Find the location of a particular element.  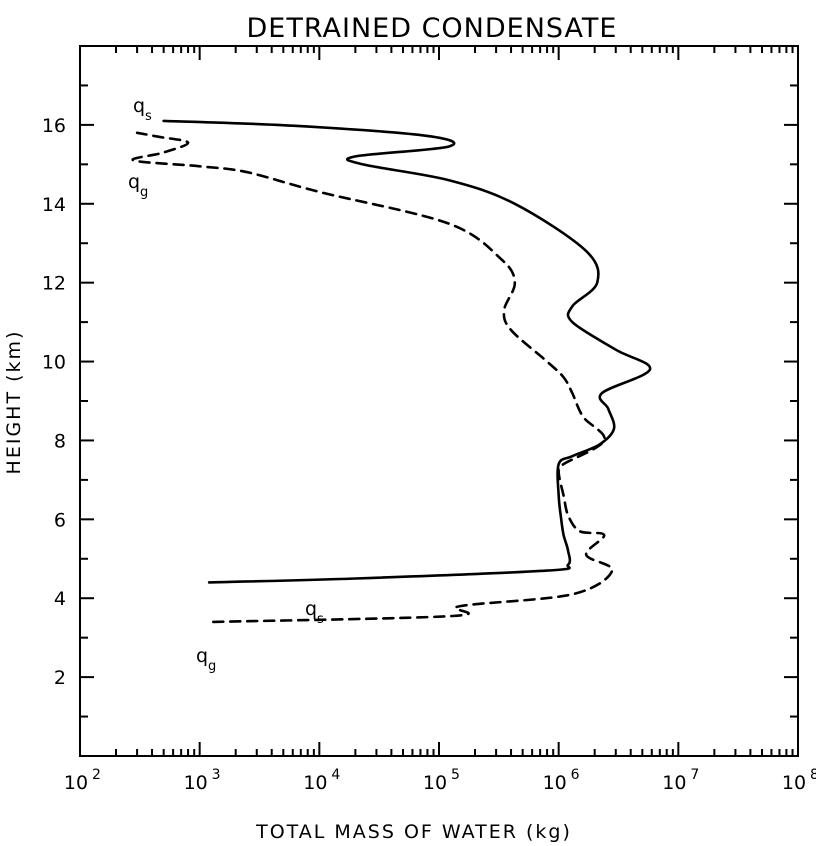

x-tick-label: 10 5 is located at coordinates (441, 780).